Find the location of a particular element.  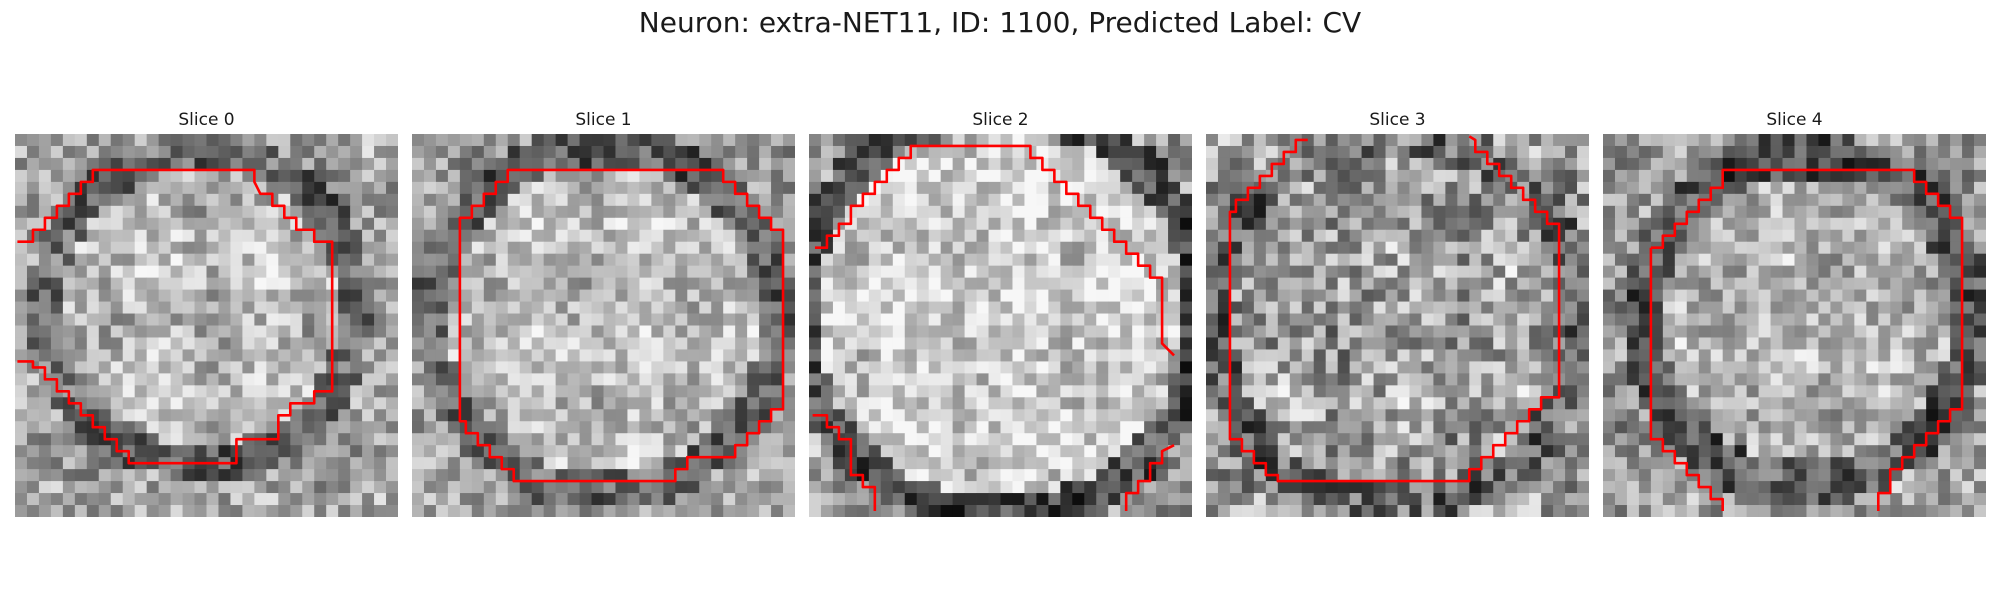

slice-panel-1: Slice 1 is located at coordinates (603, 311).